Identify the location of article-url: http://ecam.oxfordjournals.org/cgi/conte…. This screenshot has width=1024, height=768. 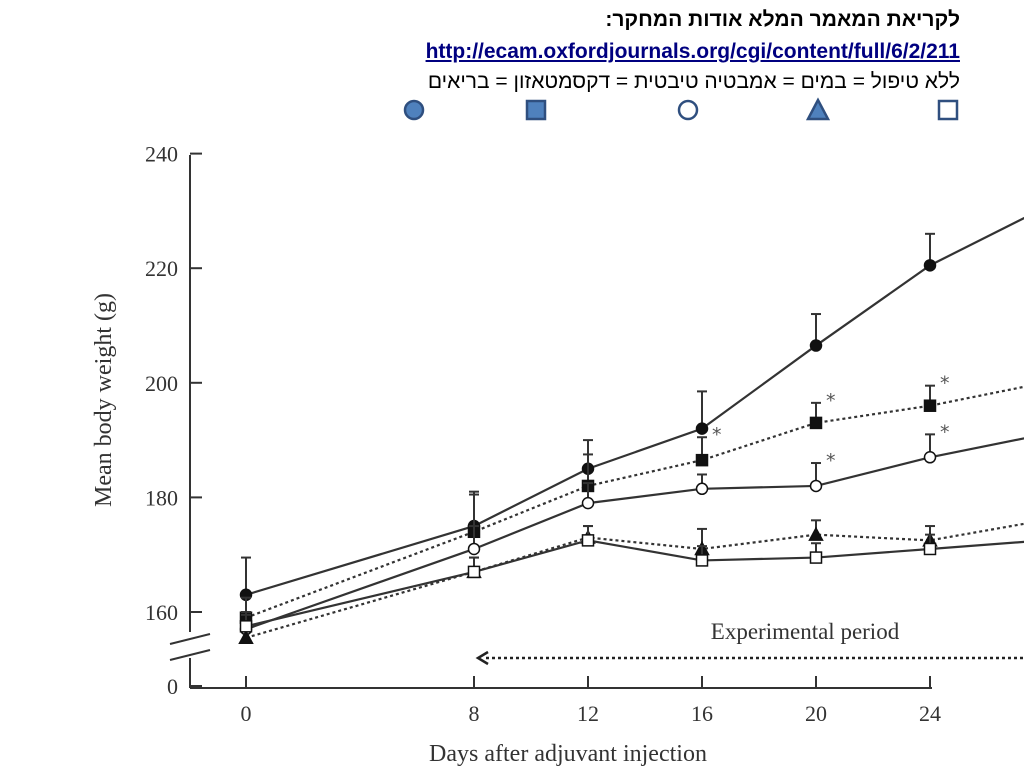
(693, 52).